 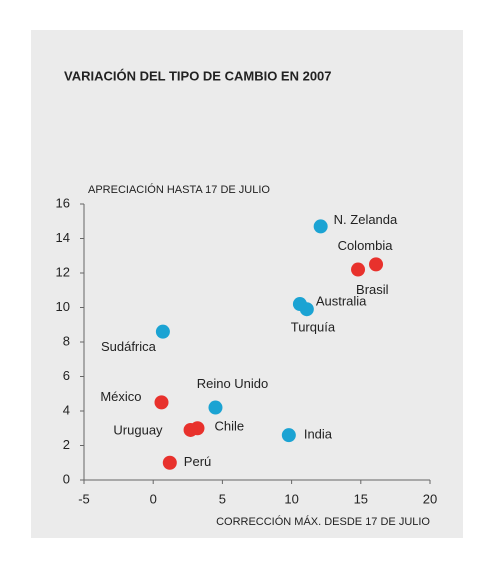 What do you see at coordinates (66, 444) in the screenshot?
I see `y-tick-label: 2` at bounding box center [66, 444].